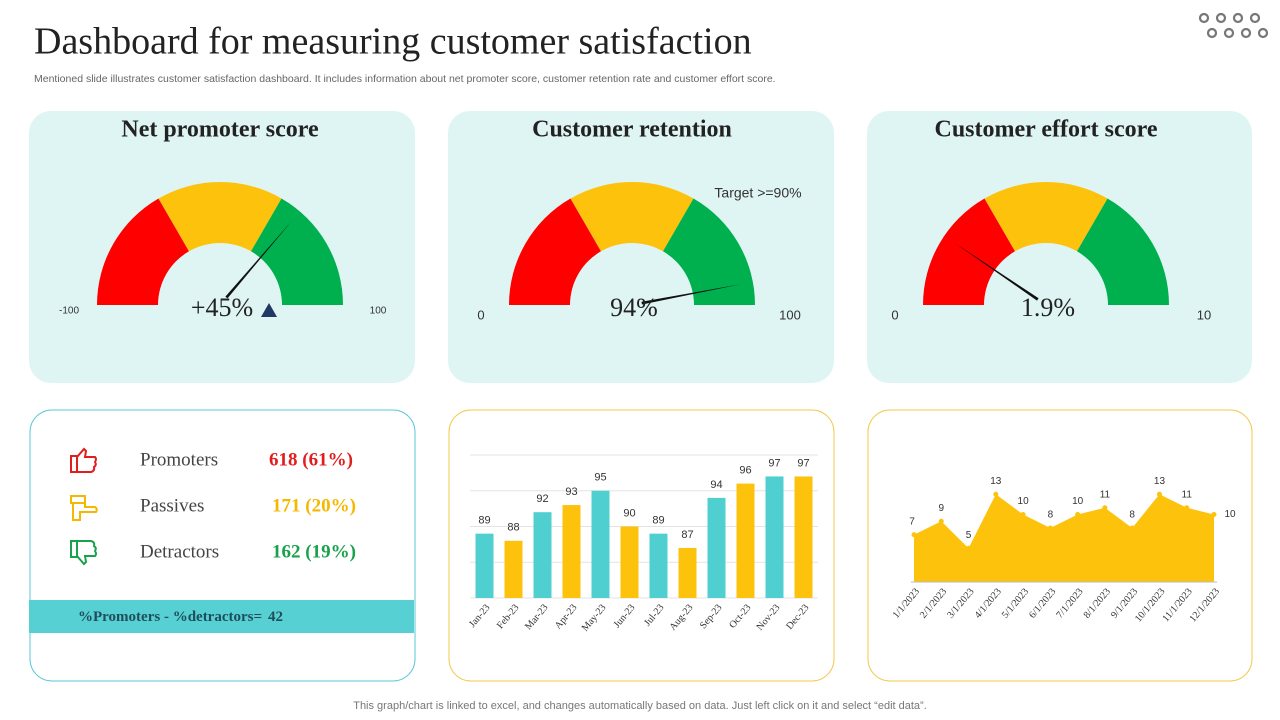 This screenshot has width=1280, height=720. I want to click on gauge-max: 10, so click(1204, 314).